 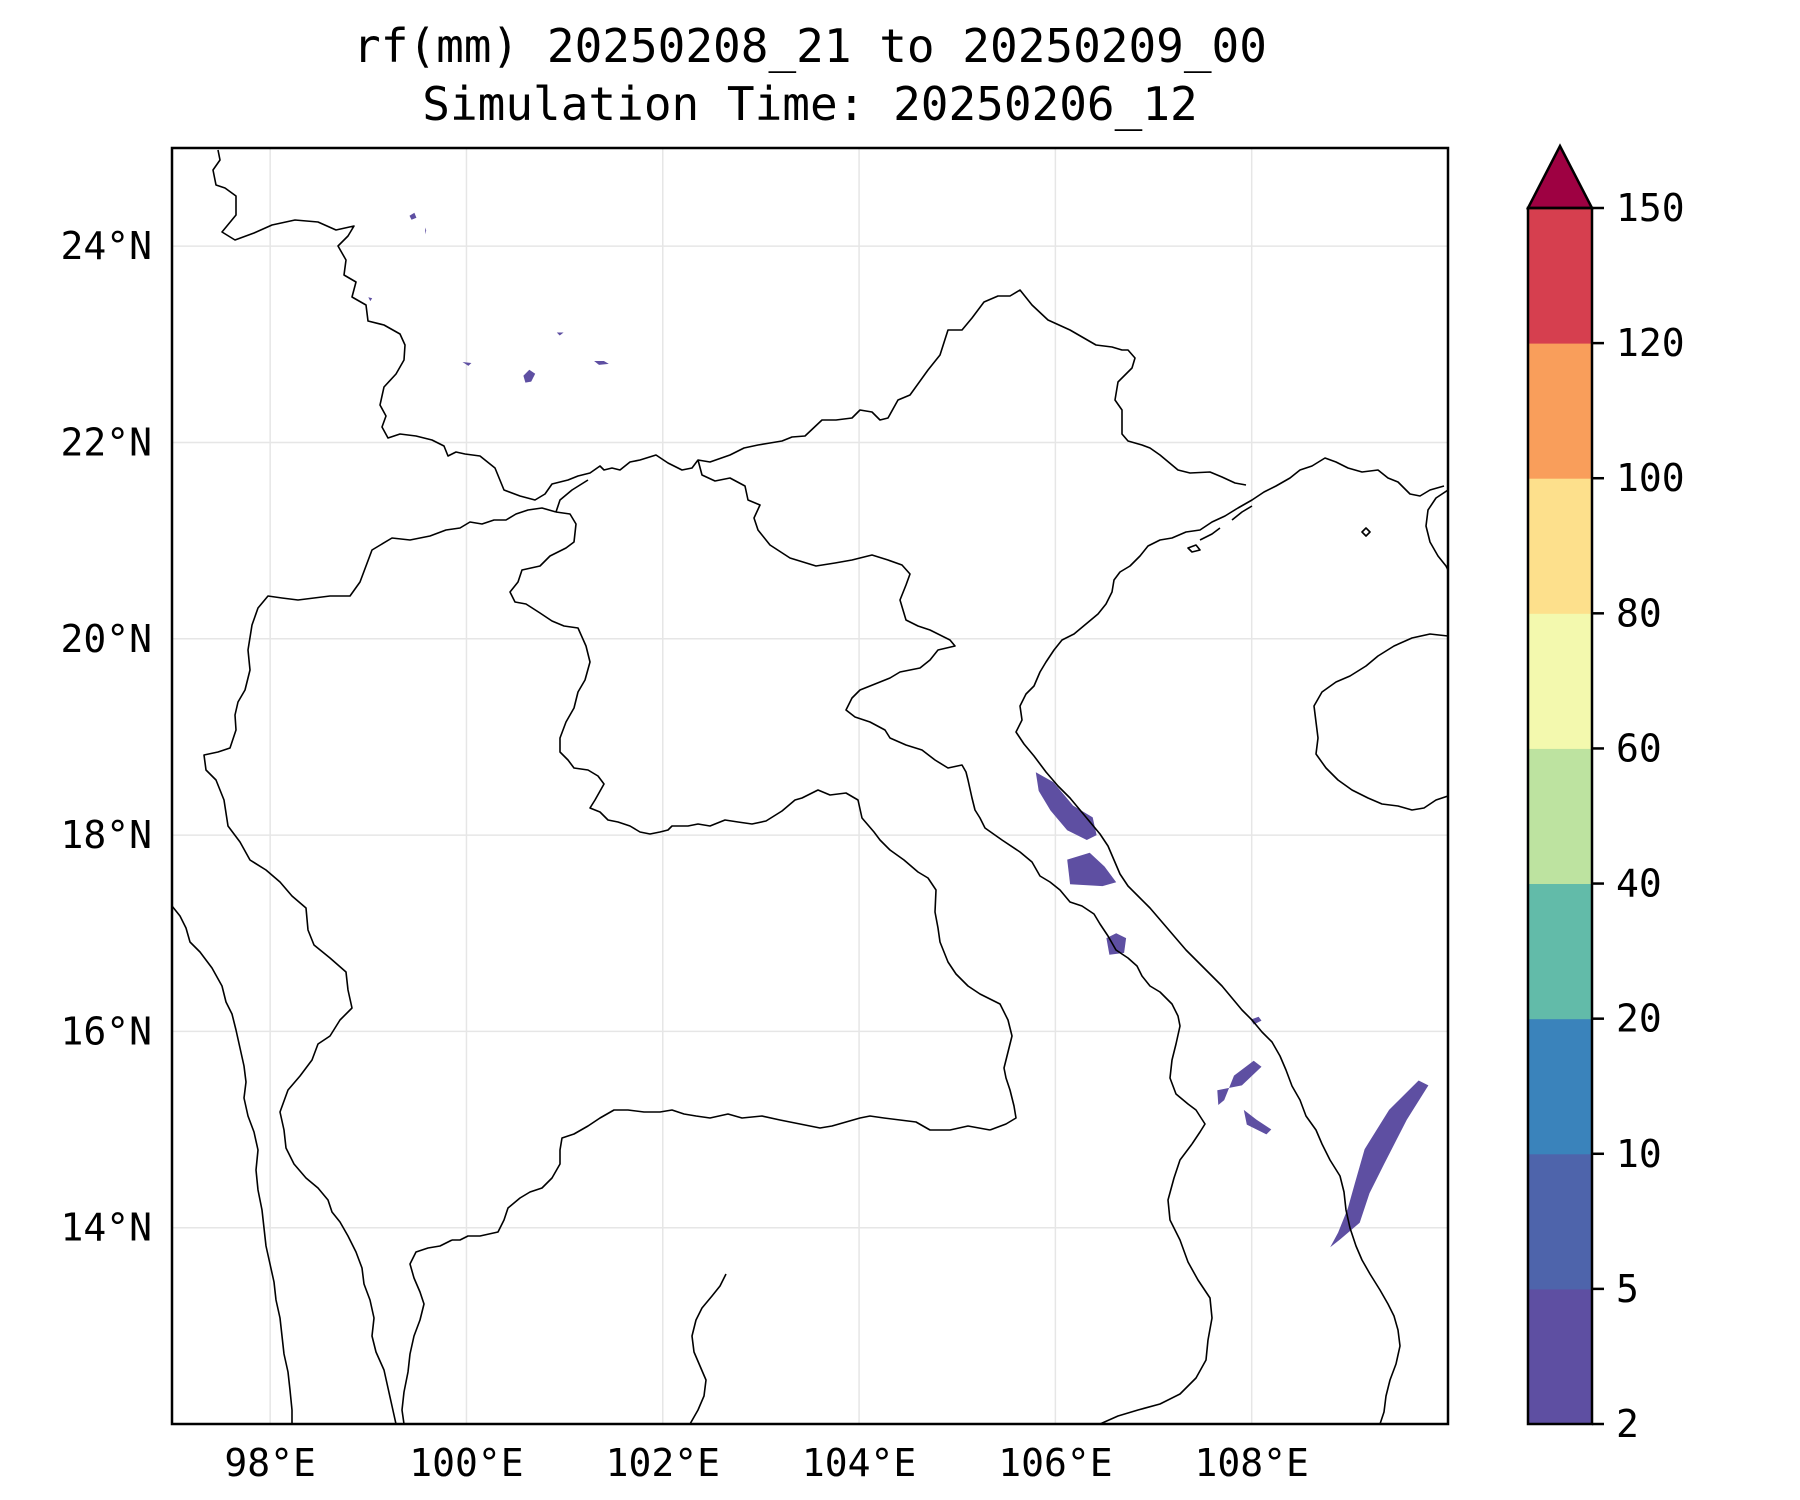 What do you see at coordinates (1055, 1463) in the screenshot?
I see `lon-tick-label: 106°E` at bounding box center [1055, 1463].